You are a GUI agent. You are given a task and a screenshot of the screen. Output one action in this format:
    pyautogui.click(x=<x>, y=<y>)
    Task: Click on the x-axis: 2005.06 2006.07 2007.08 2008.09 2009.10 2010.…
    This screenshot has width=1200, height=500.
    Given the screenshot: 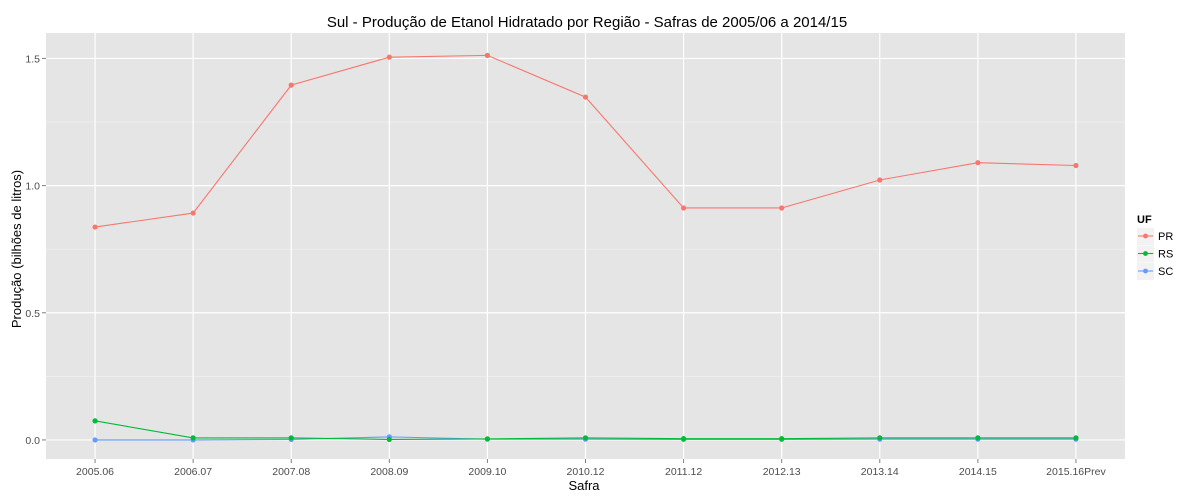 What is the action you would take?
    pyautogui.click(x=591, y=468)
    